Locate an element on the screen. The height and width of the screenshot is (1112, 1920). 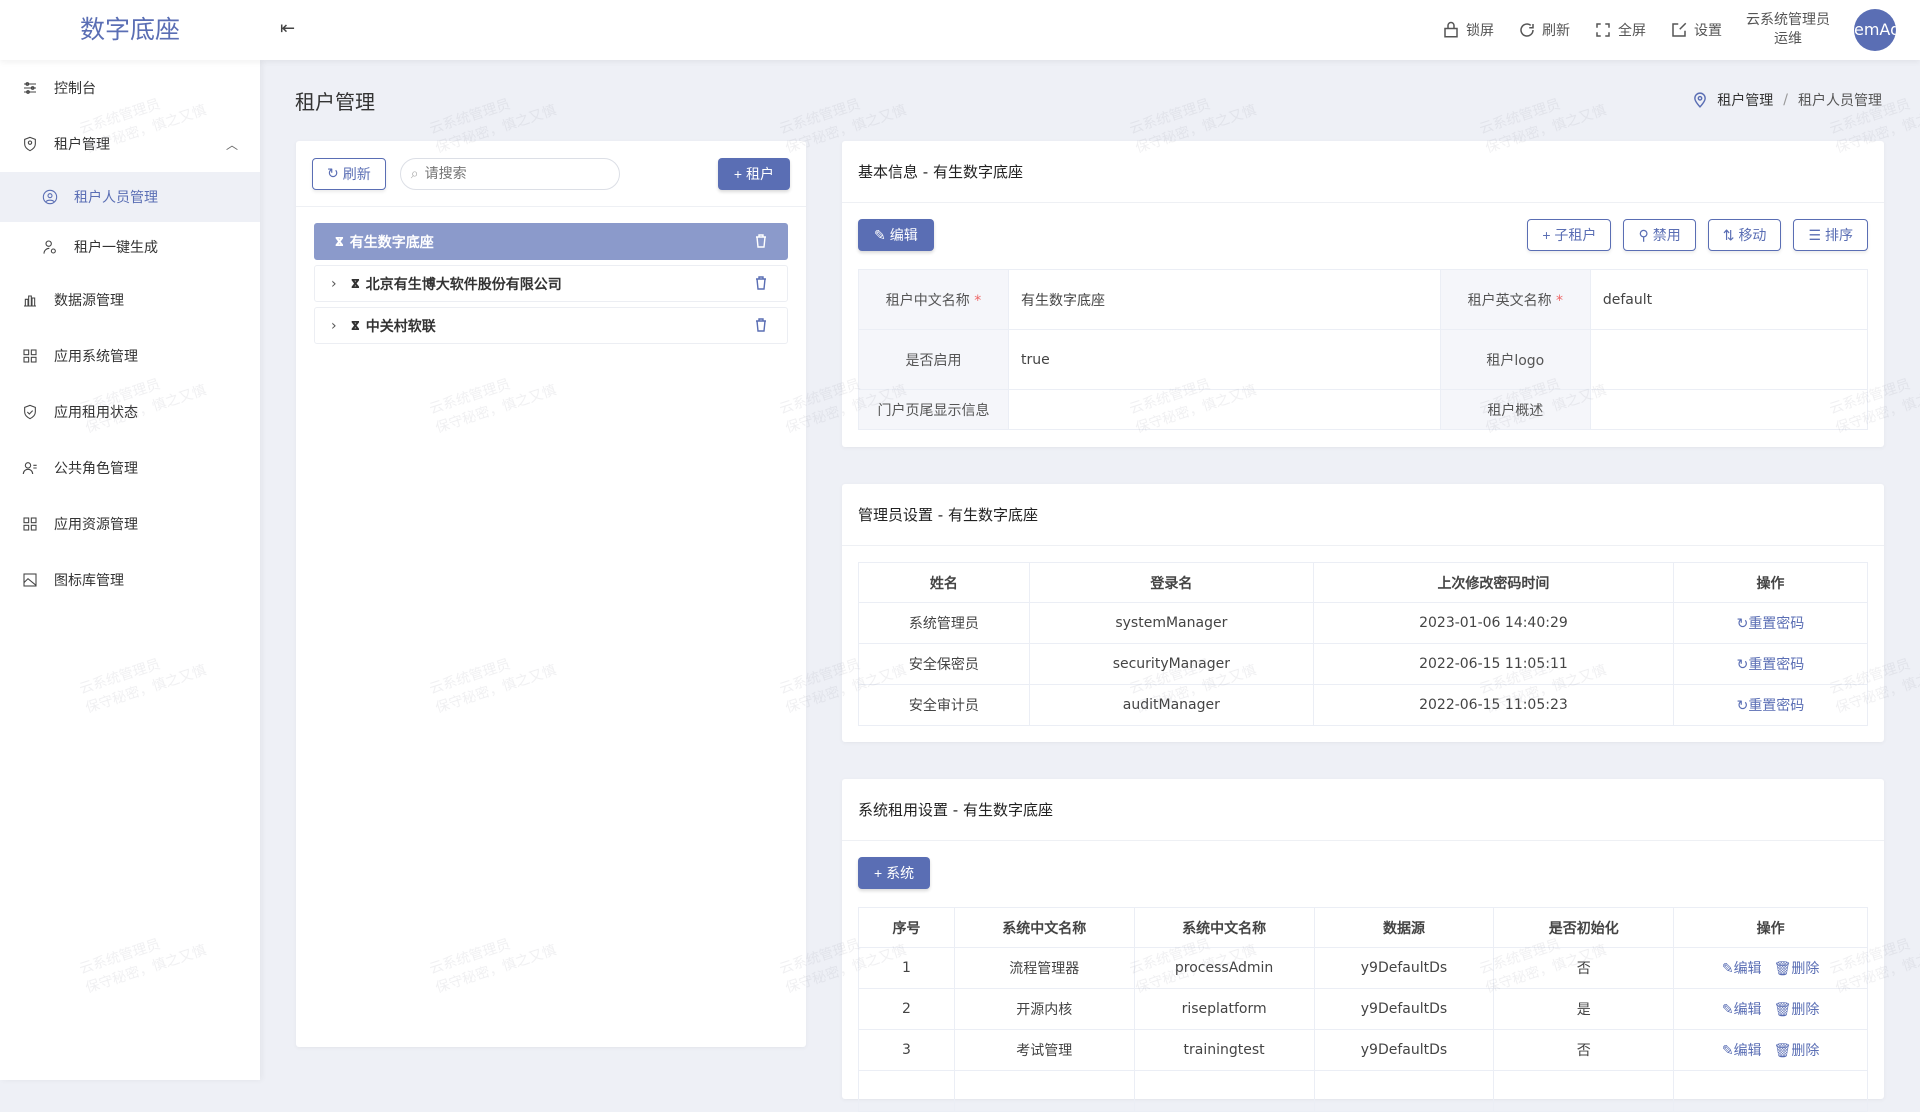
tree-node-label: 中关村软联 is located at coordinates (400, 326).